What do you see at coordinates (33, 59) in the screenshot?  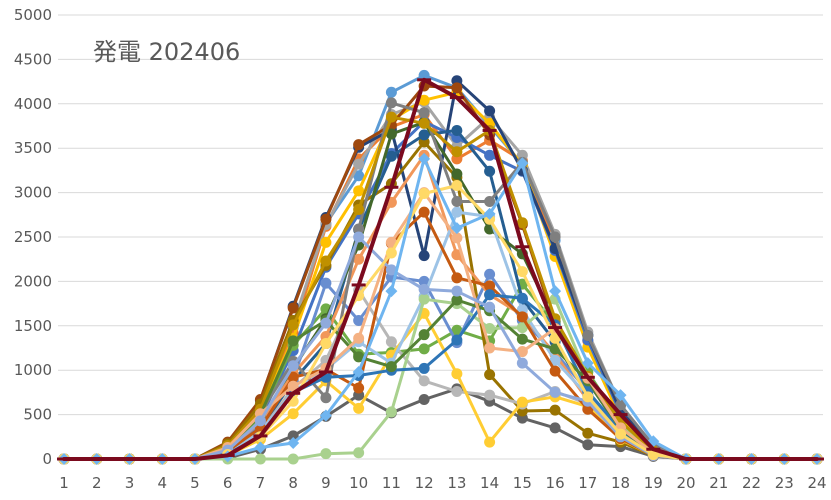 I see `y-tick-label: 4500` at bounding box center [33, 59].